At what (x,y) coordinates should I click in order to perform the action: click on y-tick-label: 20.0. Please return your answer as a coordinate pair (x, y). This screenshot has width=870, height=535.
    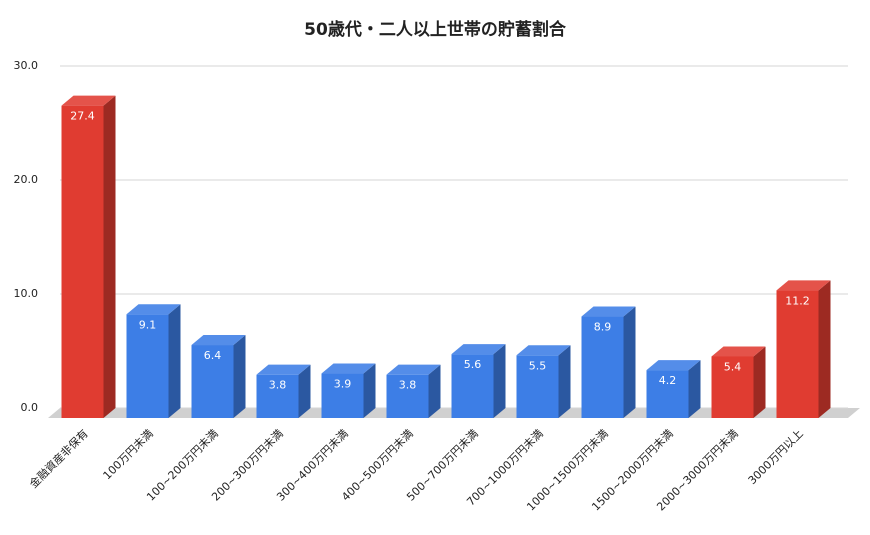
    Looking at the image, I should click on (26, 179).